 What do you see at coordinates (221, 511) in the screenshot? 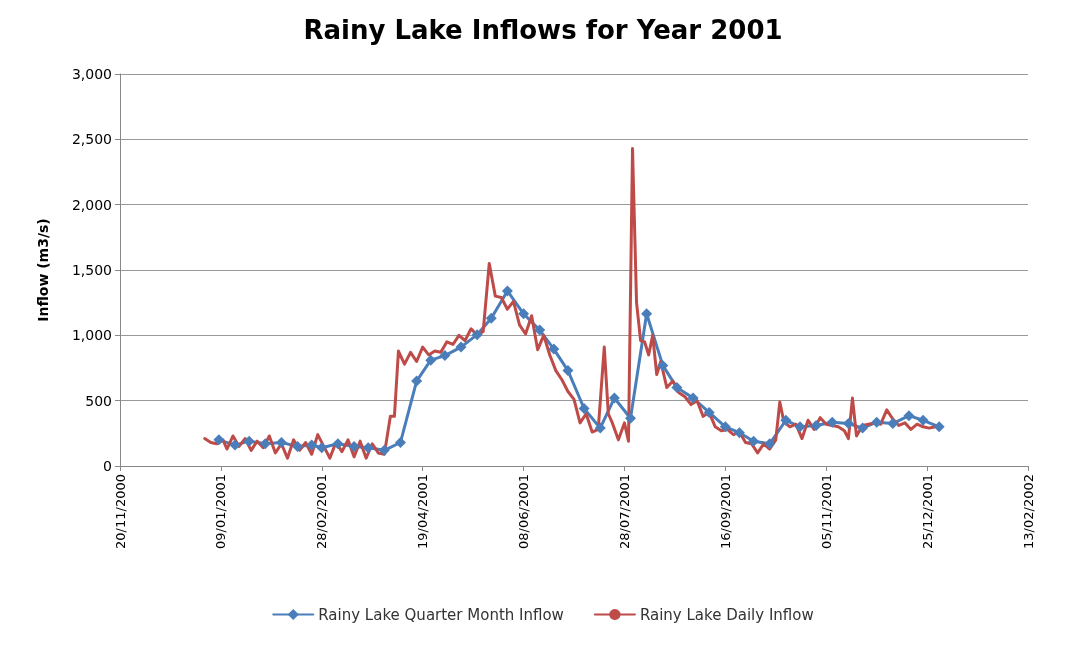
I see `x-tick-label: 09/01/2001` at bounding box center [221, 511].